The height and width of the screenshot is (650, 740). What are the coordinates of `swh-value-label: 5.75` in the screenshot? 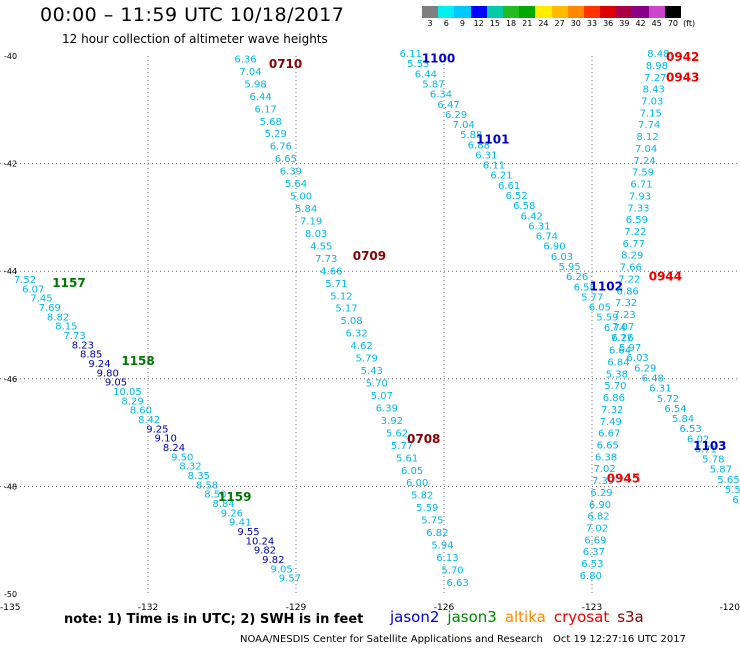 It's located at (432, 521).